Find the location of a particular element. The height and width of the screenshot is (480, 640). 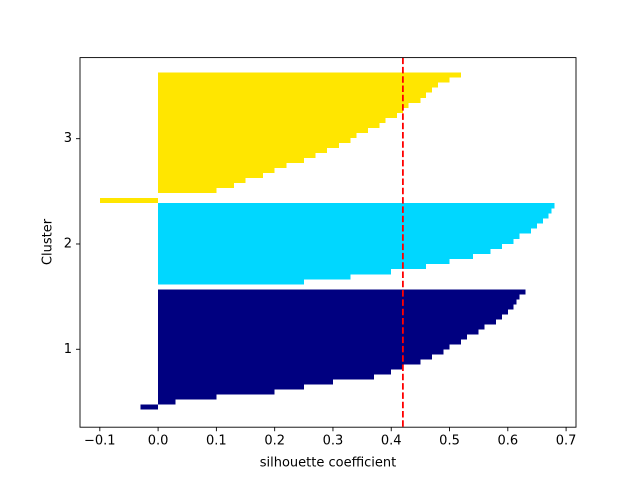

x-axis-label: silhouette coefficient is located at coordinates (328, 463).